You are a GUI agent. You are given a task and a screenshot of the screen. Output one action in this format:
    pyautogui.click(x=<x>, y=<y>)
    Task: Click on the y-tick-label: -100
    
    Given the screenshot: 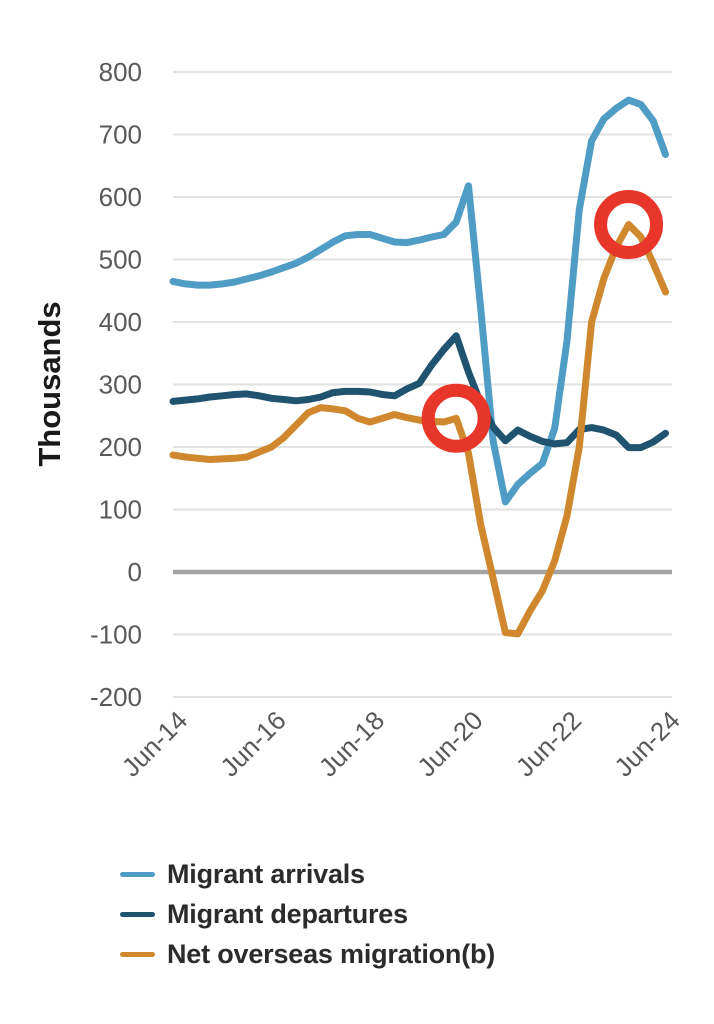 What is the action you would take?
    pyautogui.click(x=116, y=635)
    